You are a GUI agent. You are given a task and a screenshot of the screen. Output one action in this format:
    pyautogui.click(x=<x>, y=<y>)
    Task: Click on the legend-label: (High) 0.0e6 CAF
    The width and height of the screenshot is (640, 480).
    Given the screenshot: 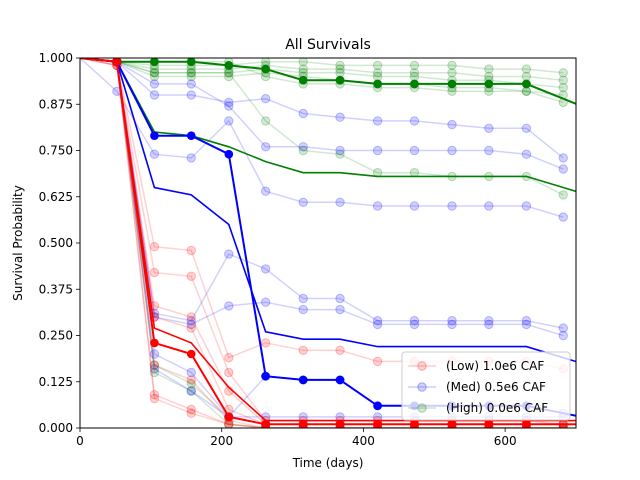 What is the action you would take?
    pyautogui.click(x=497, y=408)
    